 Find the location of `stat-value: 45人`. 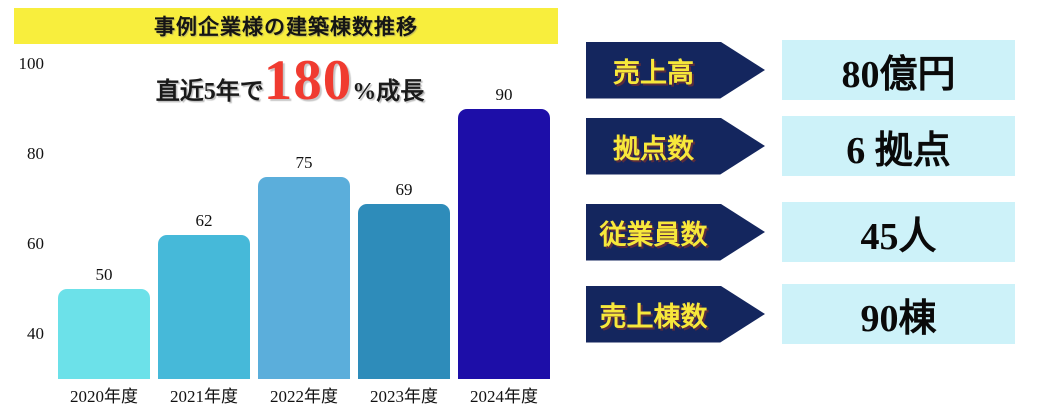

stat-value: 45人 is located at coordinates (898, 236).